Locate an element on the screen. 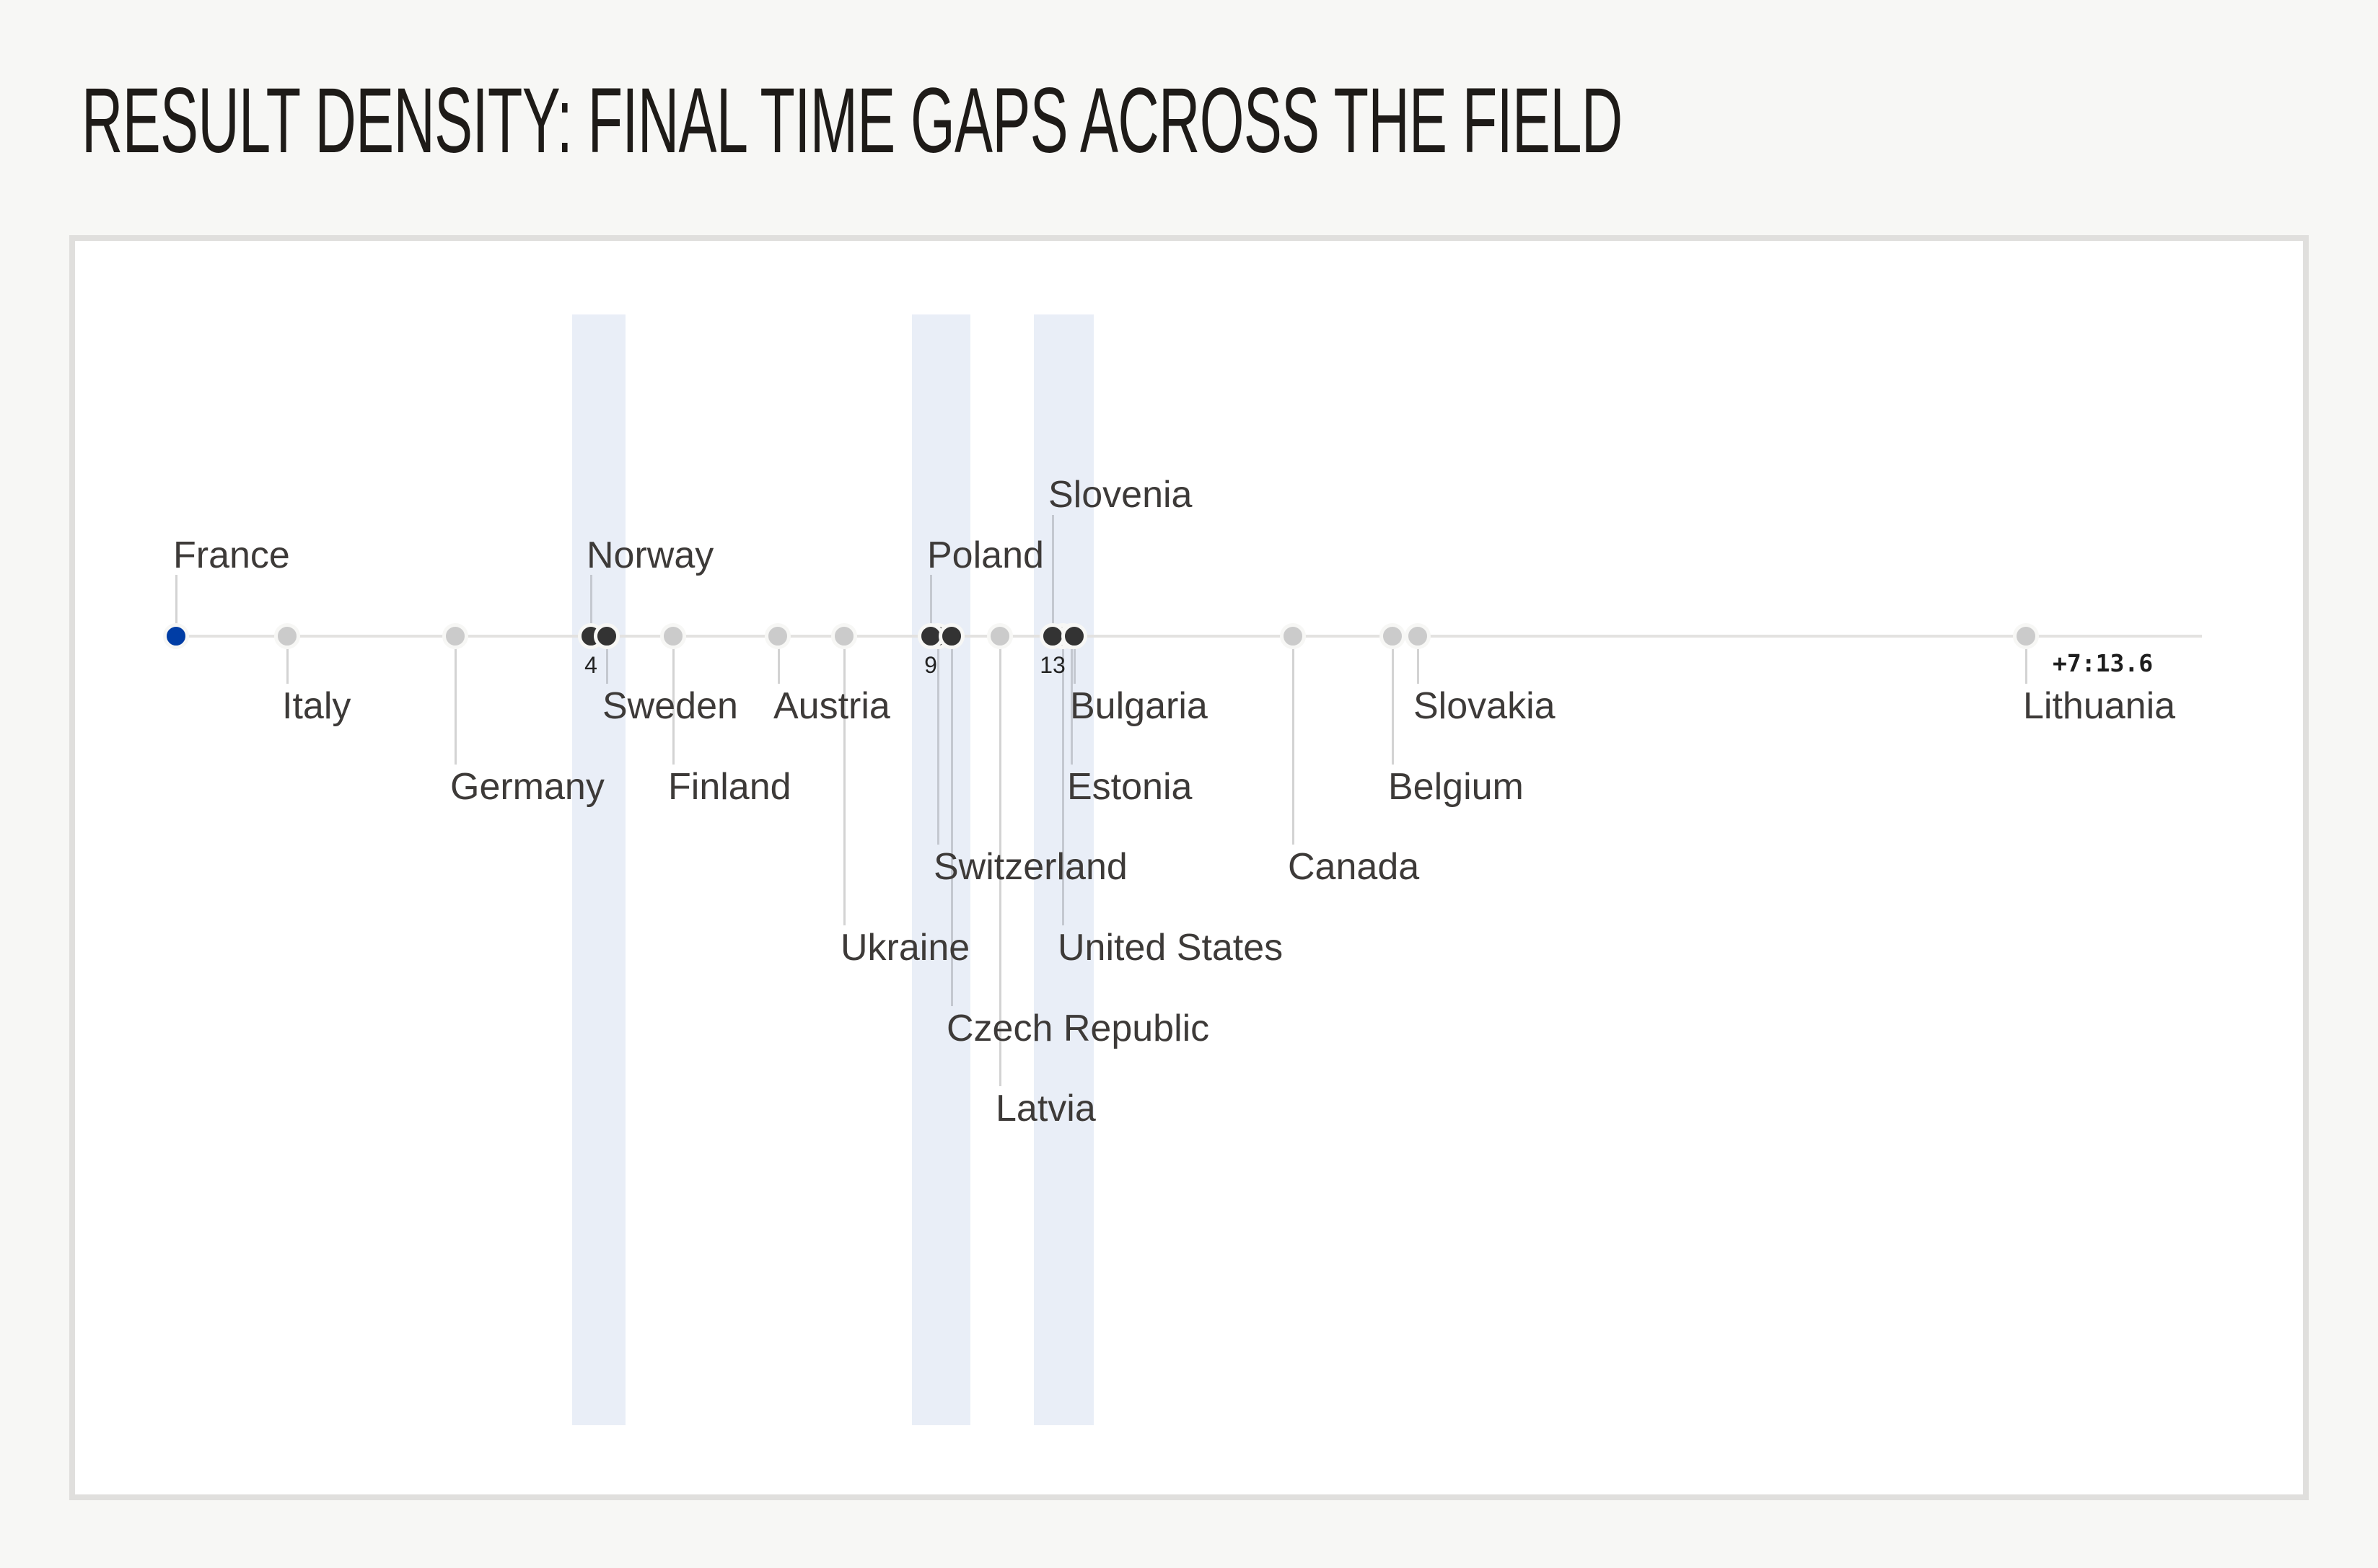 This screenshot has width=2378, height=1568. label-slovenia: Slovenia is located at coordinates (1120, 495).